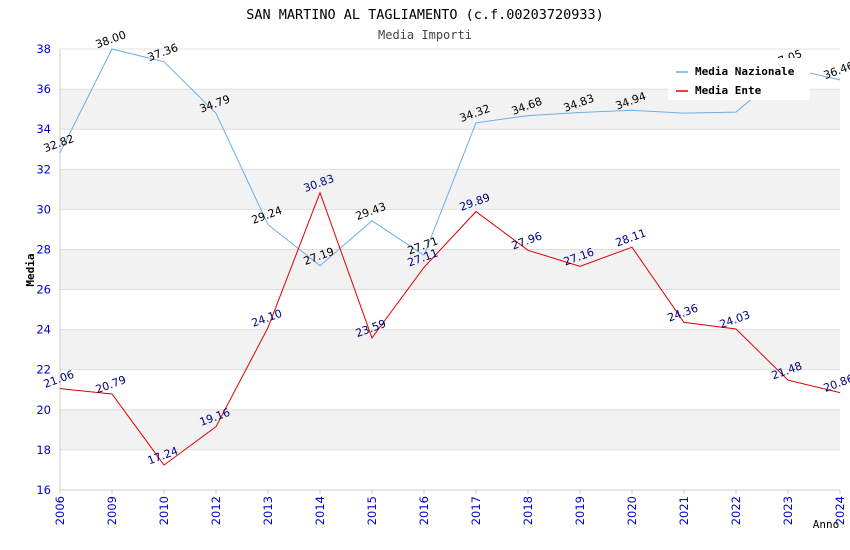  What do you see at coordinates (43, 490) in the screenshot?
I see `y-tick-label: 16` at bounding box center [43, 490].